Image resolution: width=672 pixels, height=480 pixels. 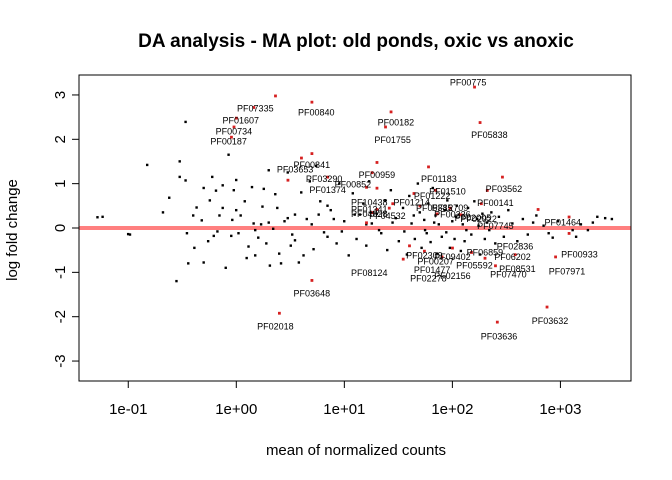 What do you see at coordinates (424, 255) in the screenshot?
I see `point-label: PF02309` at bounding box center [424, 255].